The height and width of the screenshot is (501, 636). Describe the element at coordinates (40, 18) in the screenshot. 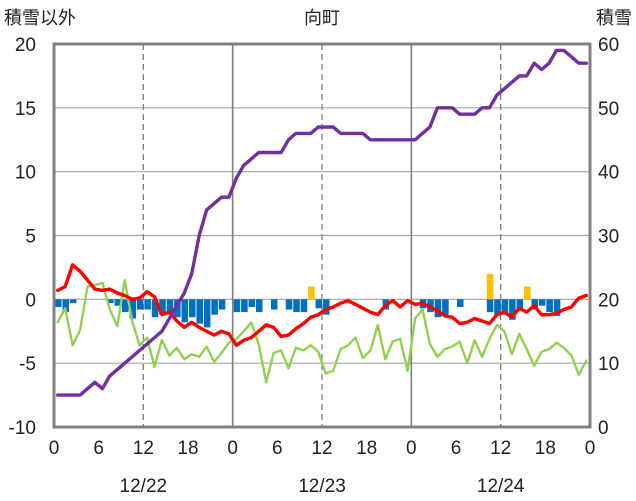

I see `y-left-axis-label: 積雪以外` at that location.